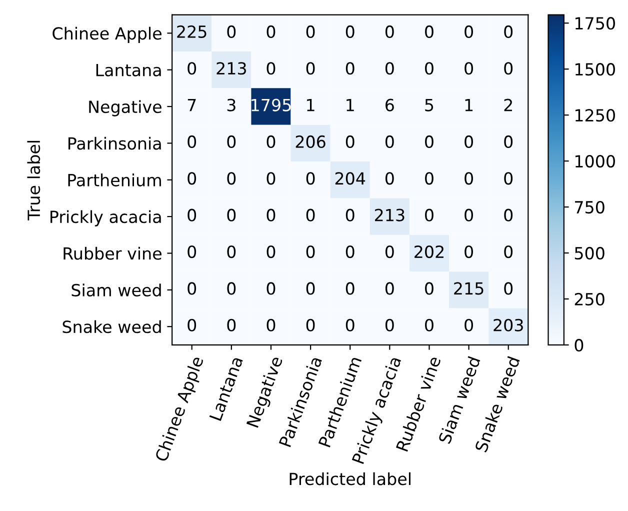 Image resolution: width=628 pixels, height=511 pixels. Describe the element at coordinates (390, 105) in the screenshot. I see `data-label: 6` at that location.